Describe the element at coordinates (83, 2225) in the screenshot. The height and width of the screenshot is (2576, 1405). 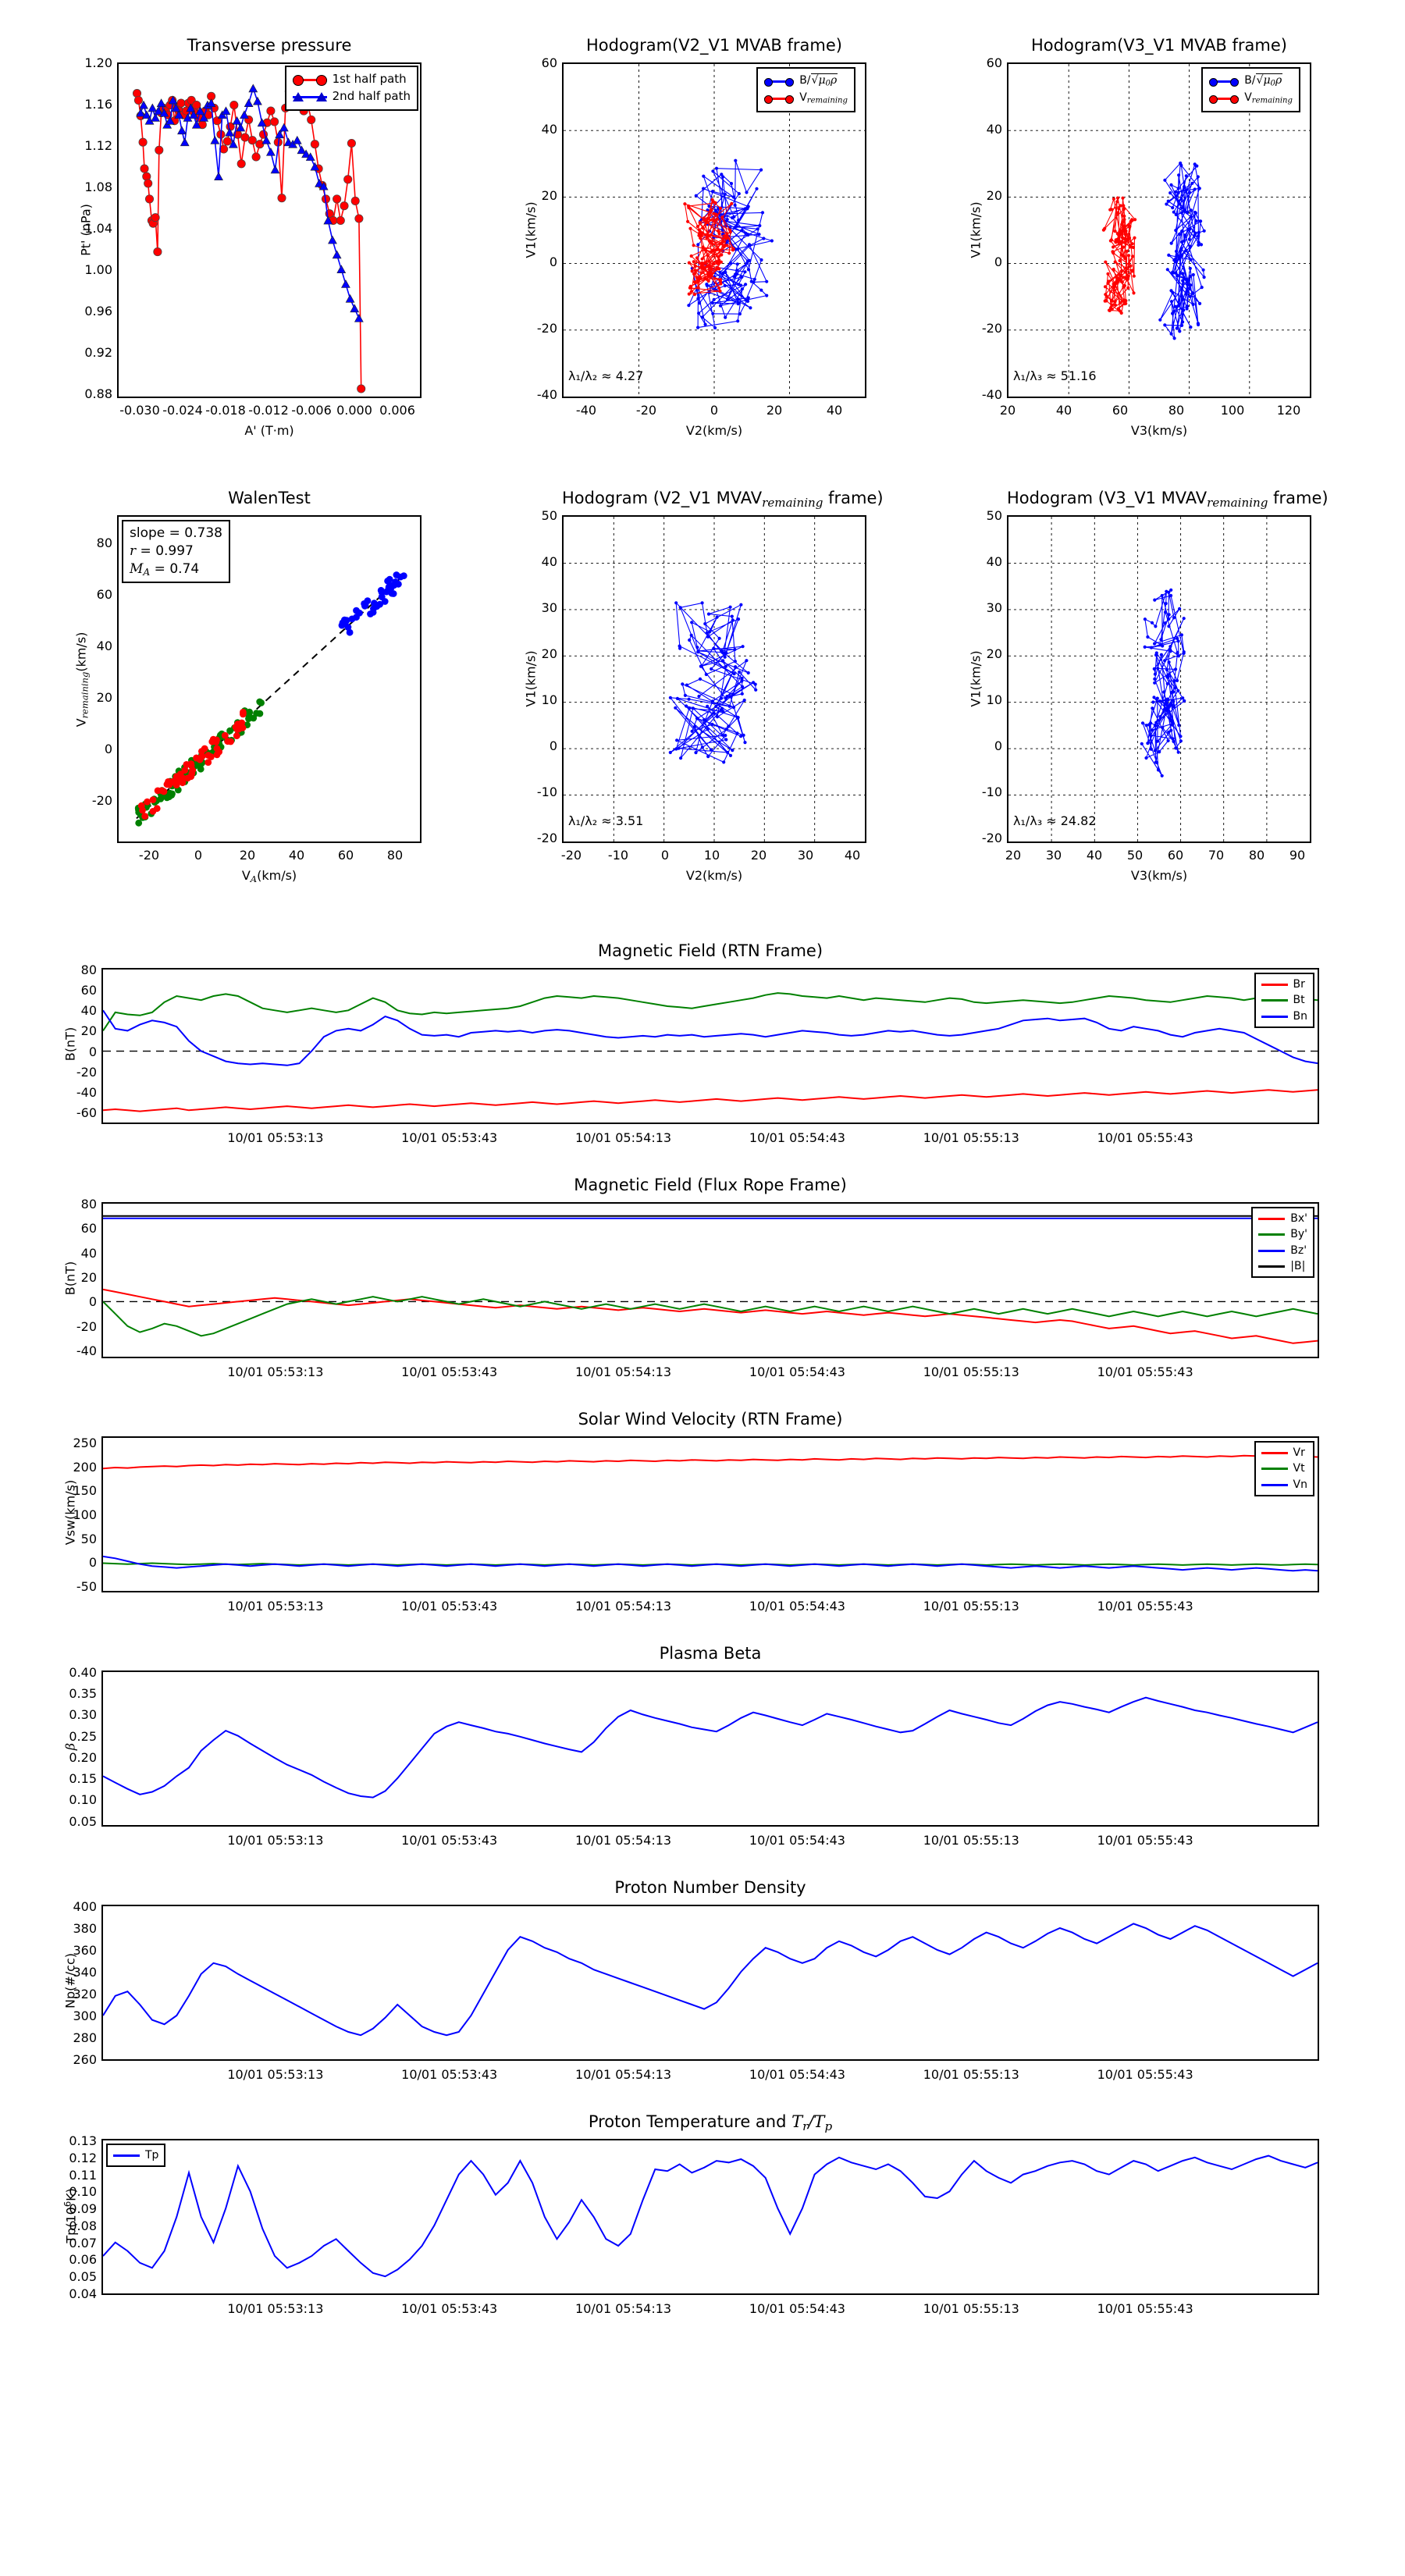
I see `ytick: 0.08` at that location.